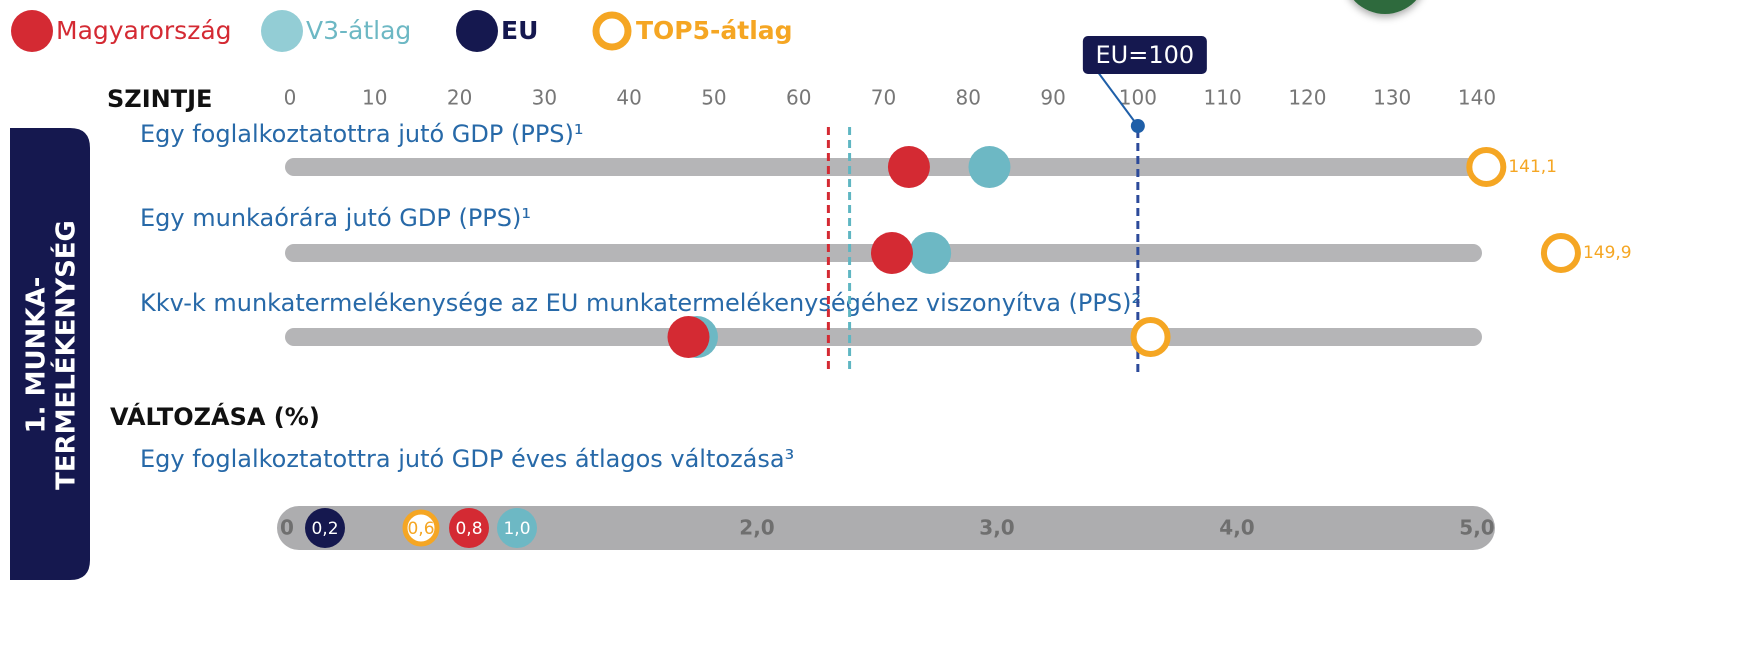 Image resolution: width=1742 pixels, height=647 pixels. Describe the element at coordinates (713, 98) in the screenshot. I see `x-tick-label: 50` at that location.